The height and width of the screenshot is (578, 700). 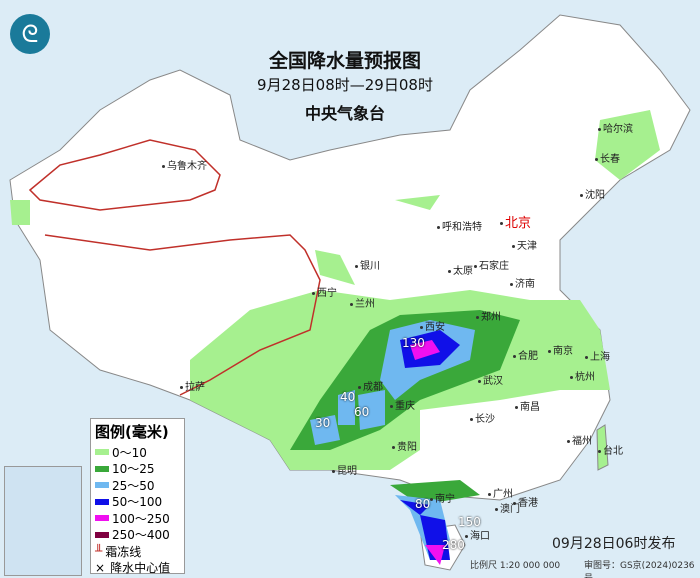 I want to click on city-label: 乌鲁木齐, so click(x=184, y=164).